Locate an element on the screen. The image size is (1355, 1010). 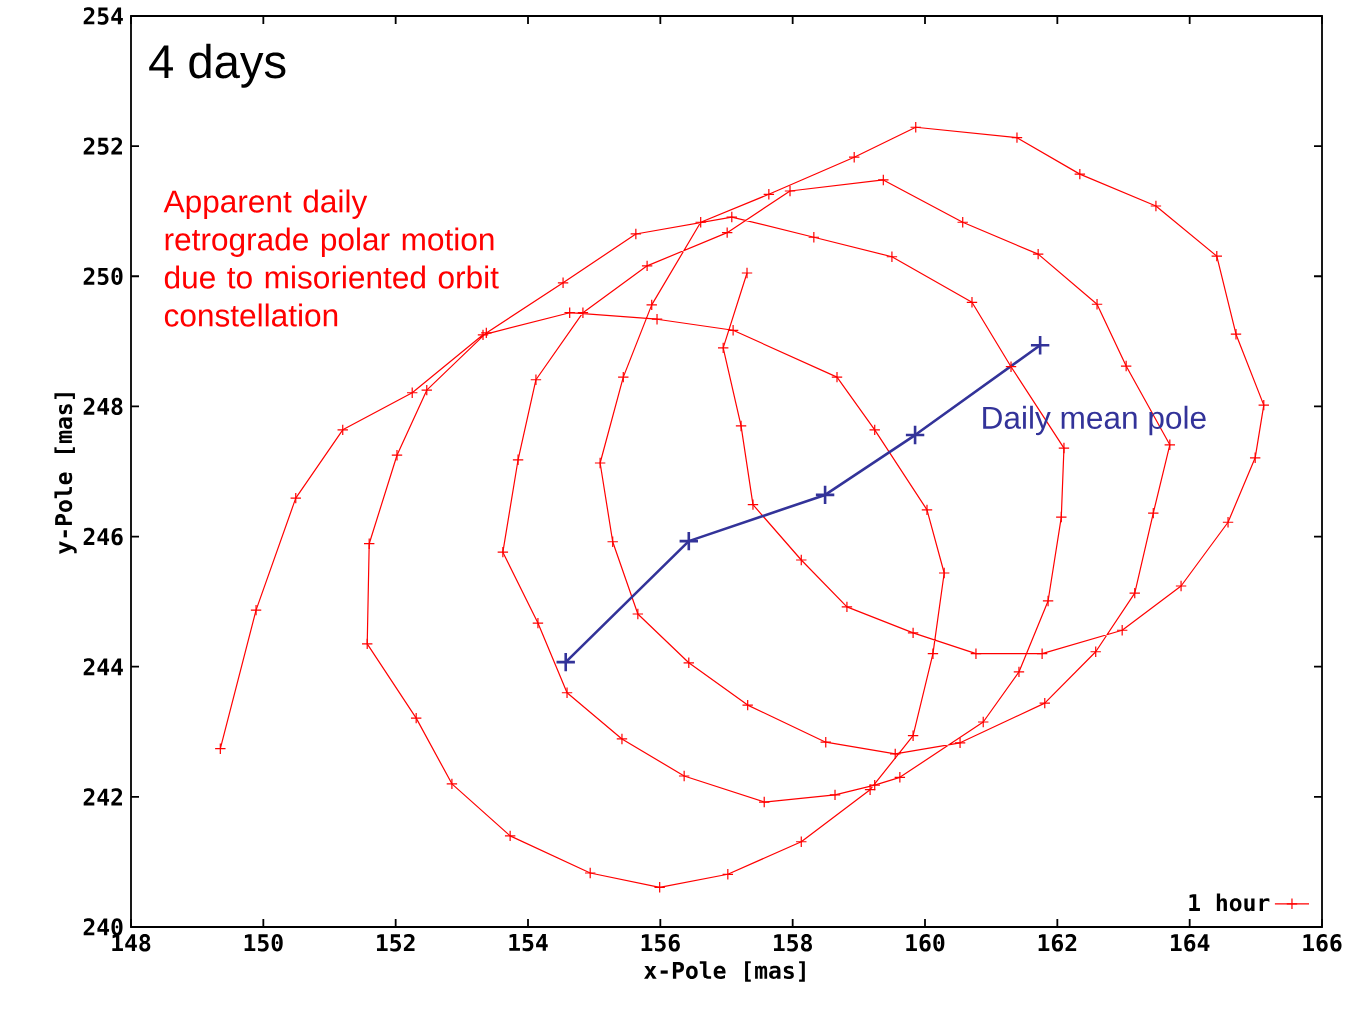
x-tick-label: 158 is located at coordinates (793, 943).